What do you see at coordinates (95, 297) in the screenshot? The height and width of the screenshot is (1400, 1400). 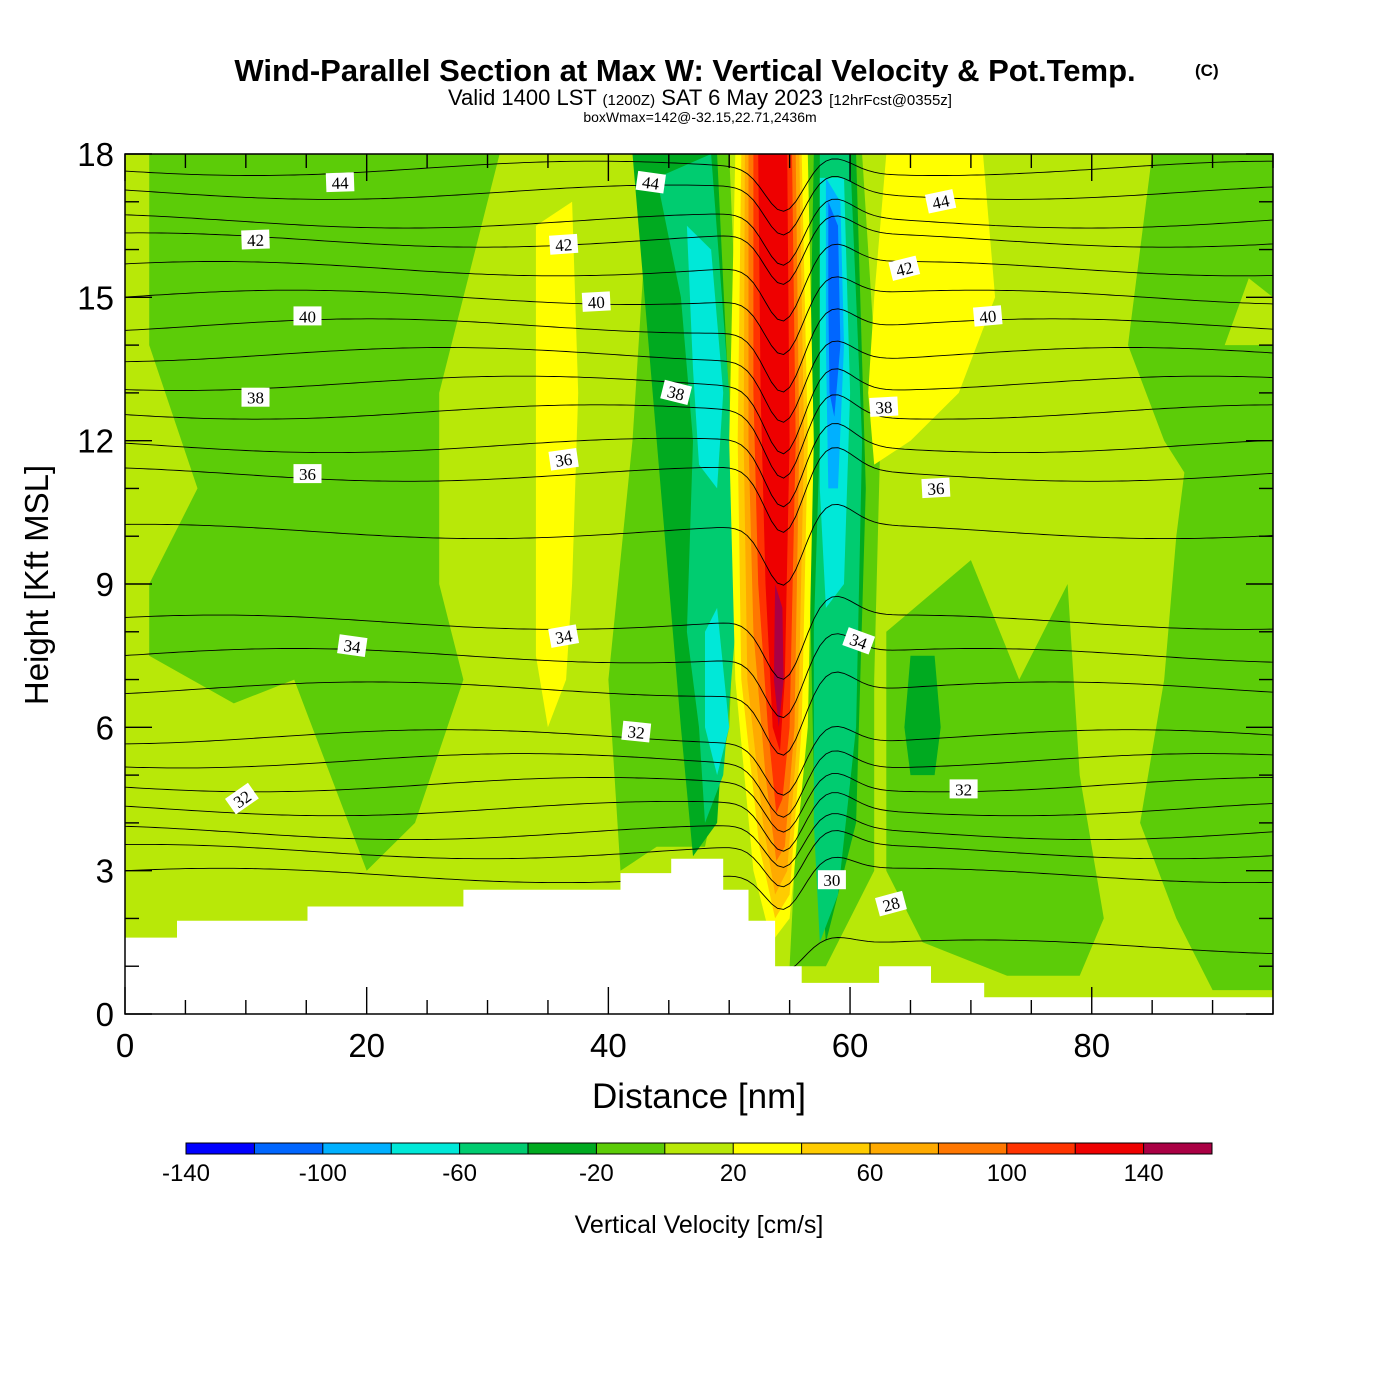 I see `y-tick-label: 15` at bounding box center [95, 297].